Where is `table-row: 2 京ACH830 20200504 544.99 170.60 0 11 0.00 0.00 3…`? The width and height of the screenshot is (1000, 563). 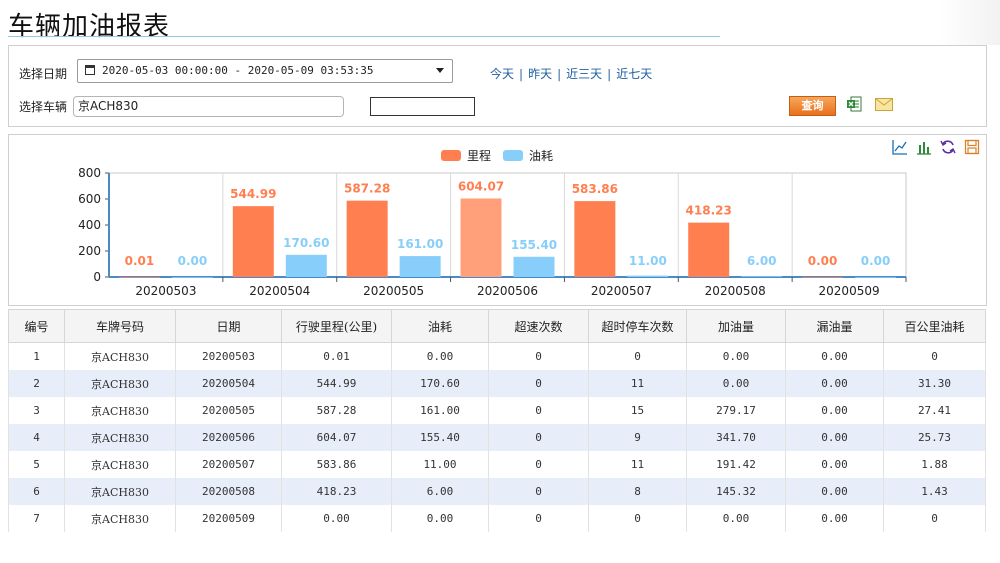 table-row: 2 京ACH830 20200504 544.99 170.60 0 11 0.00 0.00 3… is located at coordinates (497, 383).